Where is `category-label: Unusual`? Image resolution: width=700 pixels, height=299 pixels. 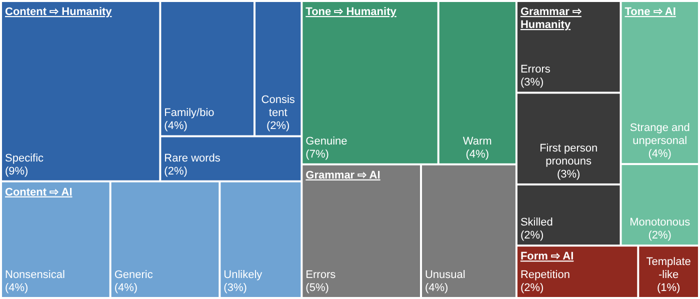 category-label: Unusual is located at coordinates (445, 275).